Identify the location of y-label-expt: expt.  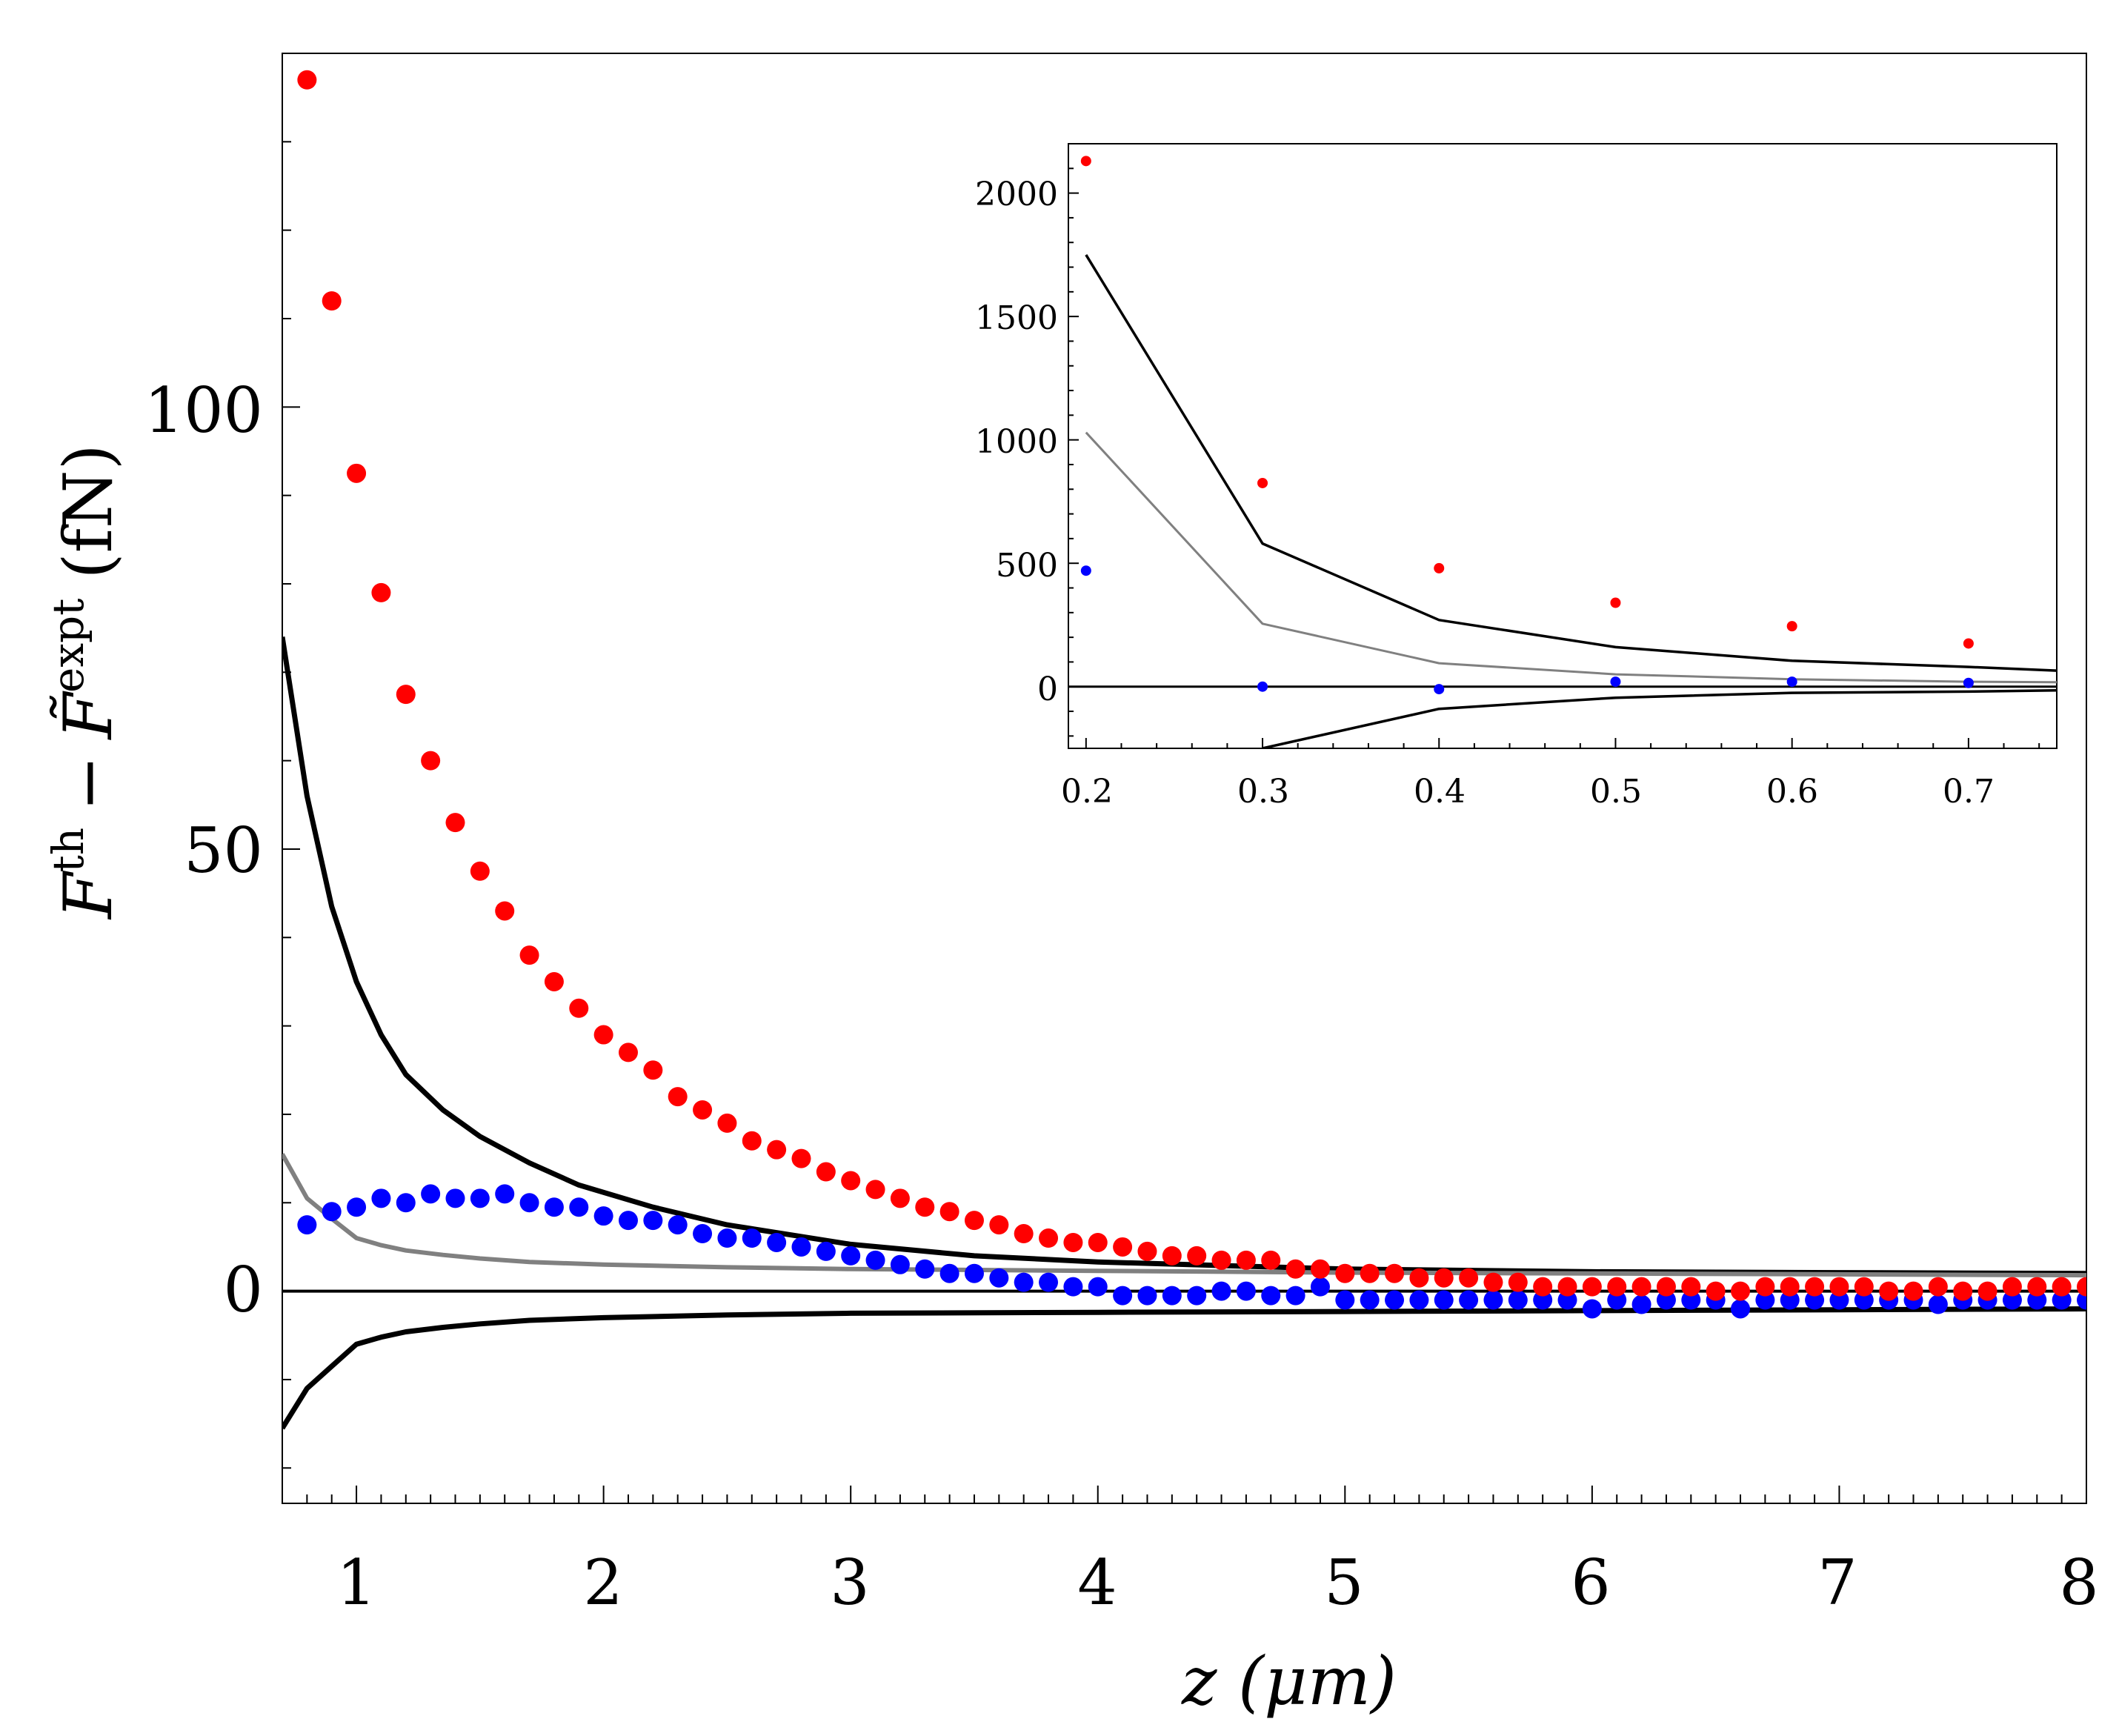
(68, 646).